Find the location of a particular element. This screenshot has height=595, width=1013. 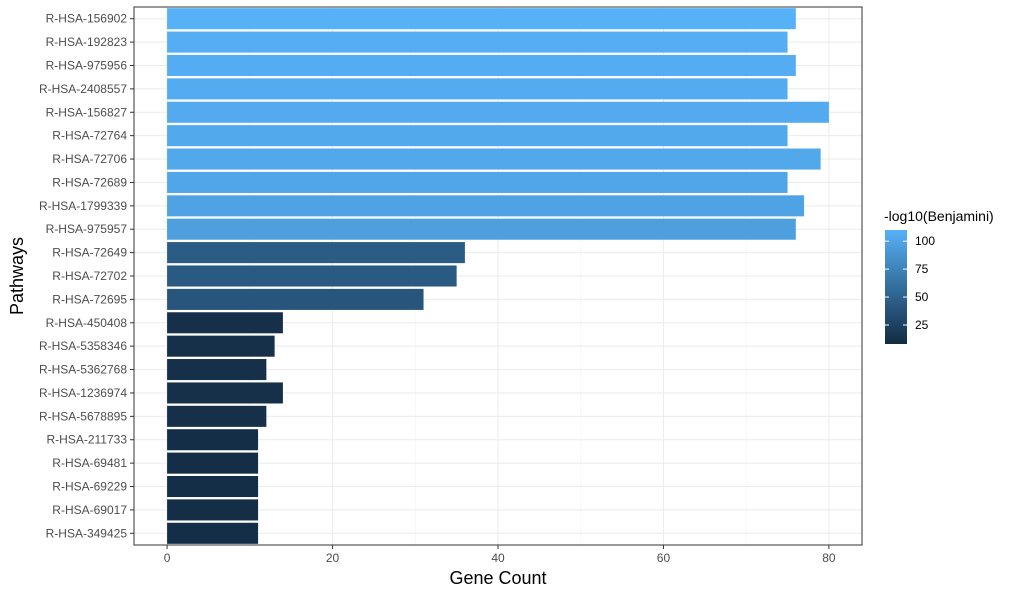

y-tick-label: R-HSA-192823 is located at coordinates (87, 42).